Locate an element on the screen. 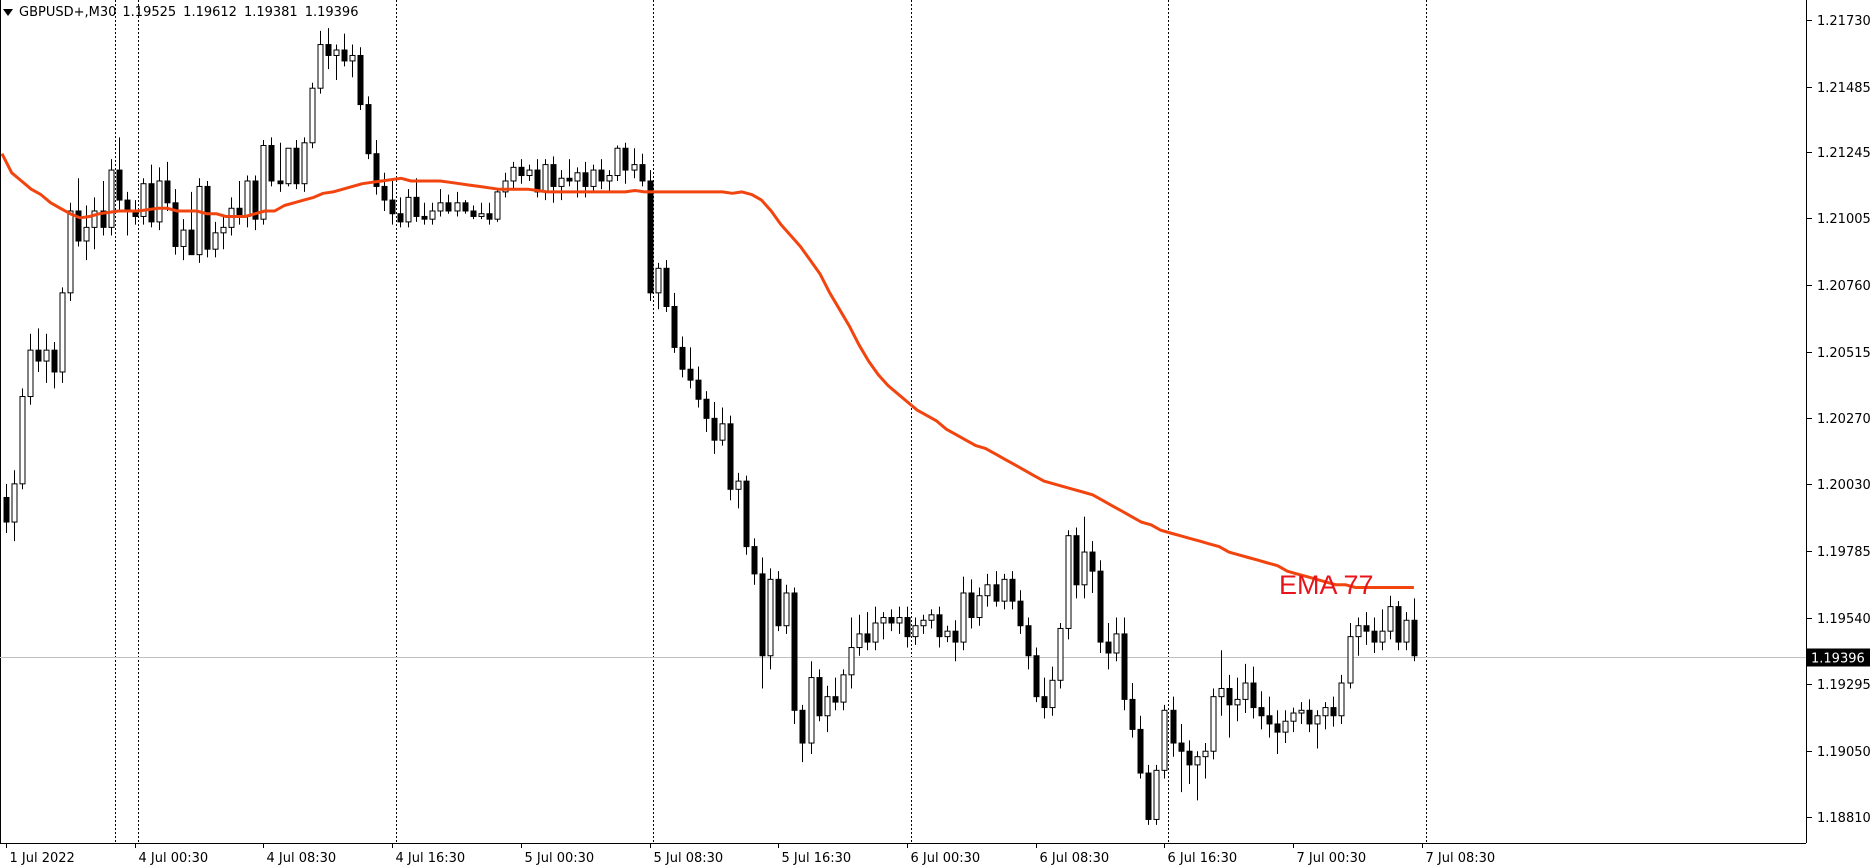  y-tick-label: 1.20760 is located at coordinates (1843, 286).